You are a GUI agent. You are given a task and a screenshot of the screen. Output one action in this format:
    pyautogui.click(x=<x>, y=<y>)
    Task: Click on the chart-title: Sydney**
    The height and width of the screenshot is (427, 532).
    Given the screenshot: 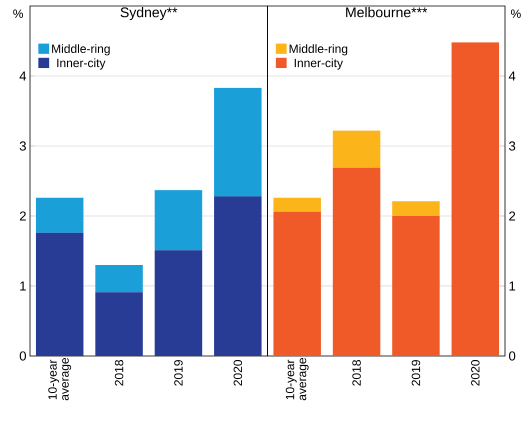 What is the action you would take?
    pyautogui.click(x=149, y=13)
    